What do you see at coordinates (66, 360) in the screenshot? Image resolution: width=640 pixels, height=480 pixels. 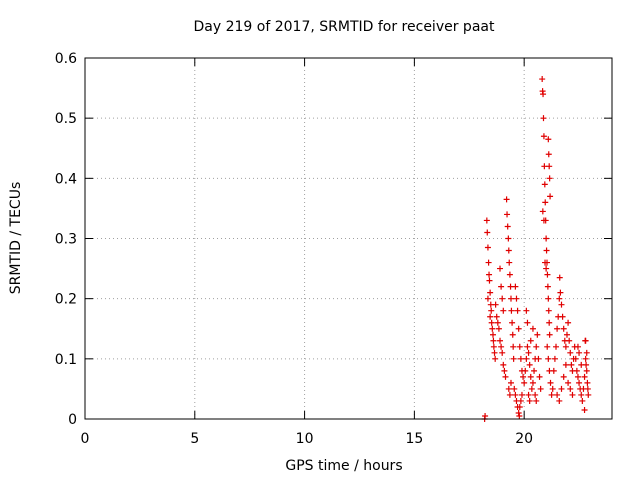 I see `y-tick-label: 0.1` at bounding box center [66, 360].